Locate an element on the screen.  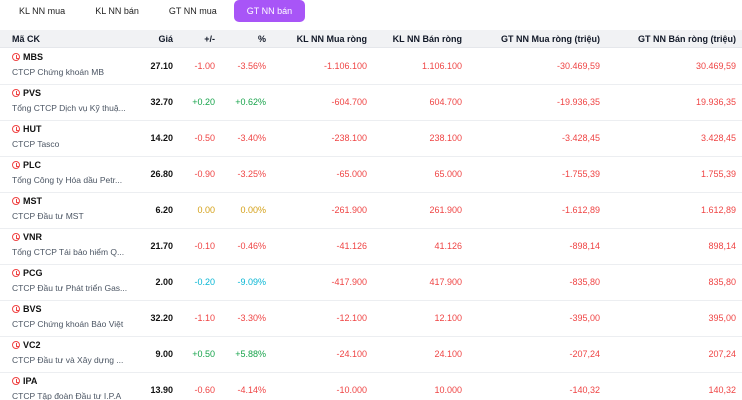
symbol-line: VC2 is located at coordinates (26, 345).